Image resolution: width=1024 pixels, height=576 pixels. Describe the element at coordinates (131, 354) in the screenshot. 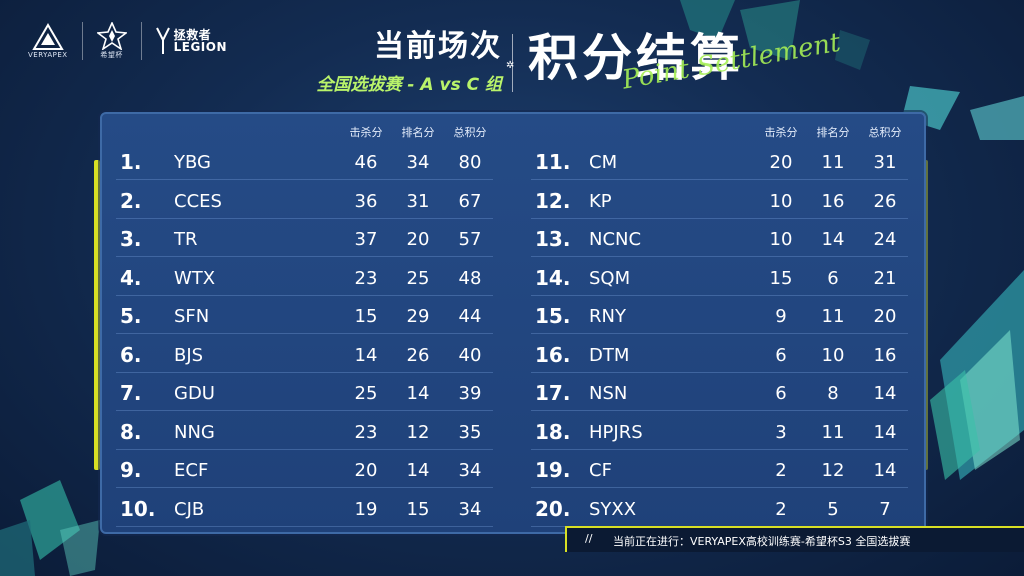

I see `team-rank: 6.` at that location.